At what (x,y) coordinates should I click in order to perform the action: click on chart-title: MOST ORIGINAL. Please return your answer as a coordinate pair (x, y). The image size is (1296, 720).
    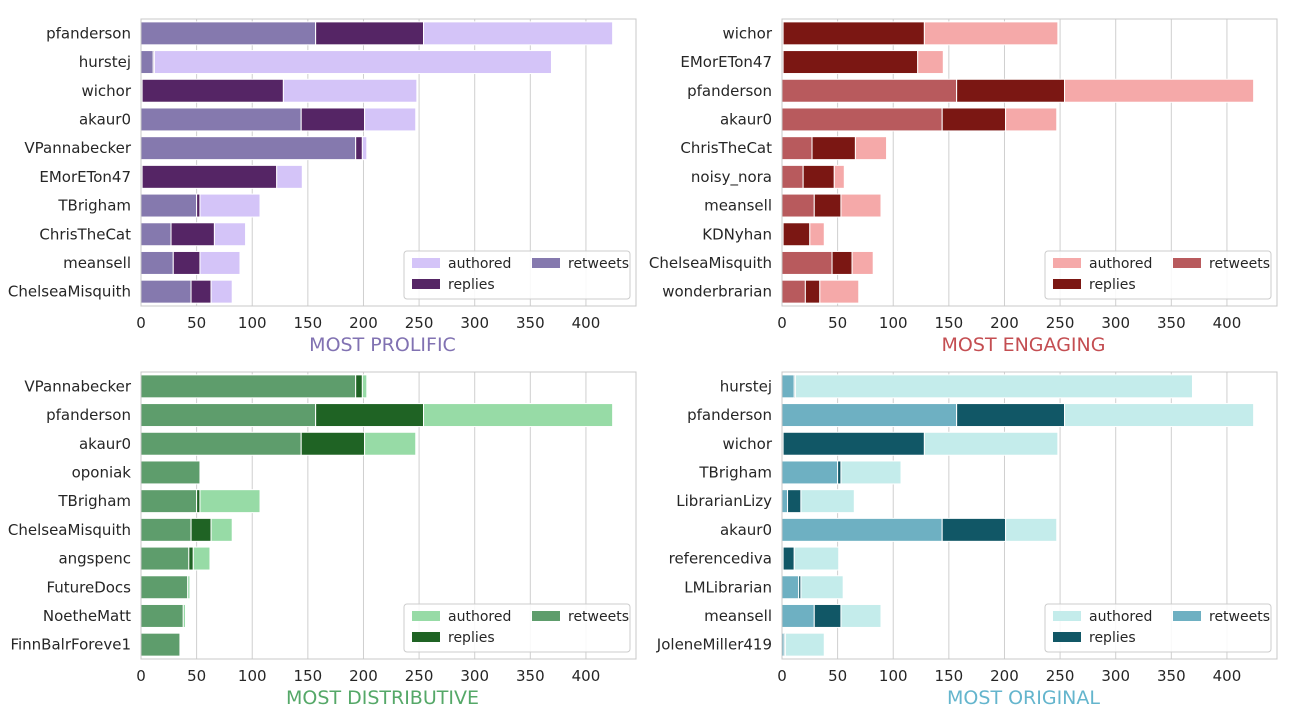
    Looking at the image, I should click on (1023, 698).